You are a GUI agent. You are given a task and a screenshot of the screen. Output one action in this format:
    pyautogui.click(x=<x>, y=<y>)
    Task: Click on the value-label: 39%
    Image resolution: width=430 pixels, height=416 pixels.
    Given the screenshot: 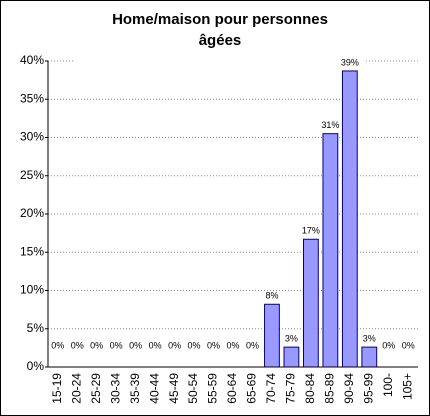 What is the action you would take?
    pyautogui.click(x=350, y=62)
    